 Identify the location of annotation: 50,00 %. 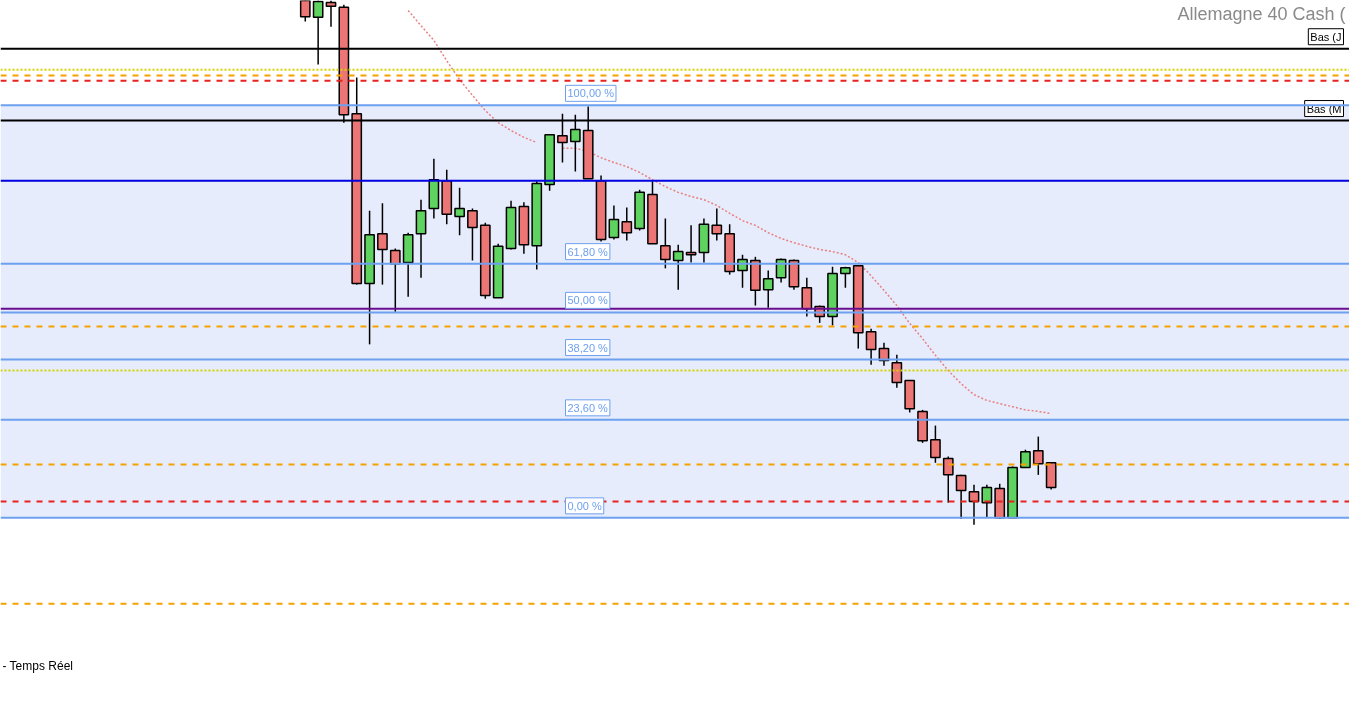
(588, 300).